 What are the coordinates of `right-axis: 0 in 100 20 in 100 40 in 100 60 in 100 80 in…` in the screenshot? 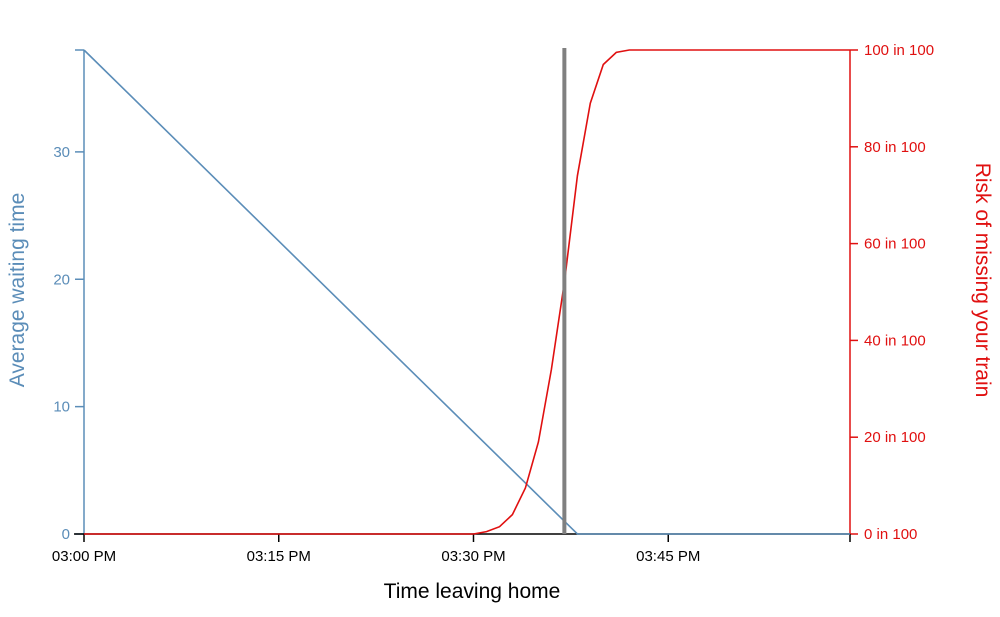 It's located at (891, 292).